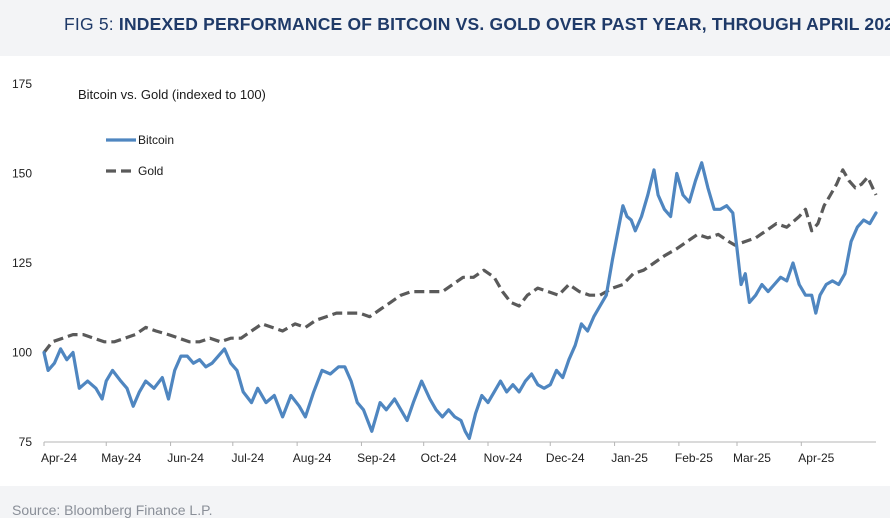  I want to click on x-tick-label: Jul-24, so click(247, 458).